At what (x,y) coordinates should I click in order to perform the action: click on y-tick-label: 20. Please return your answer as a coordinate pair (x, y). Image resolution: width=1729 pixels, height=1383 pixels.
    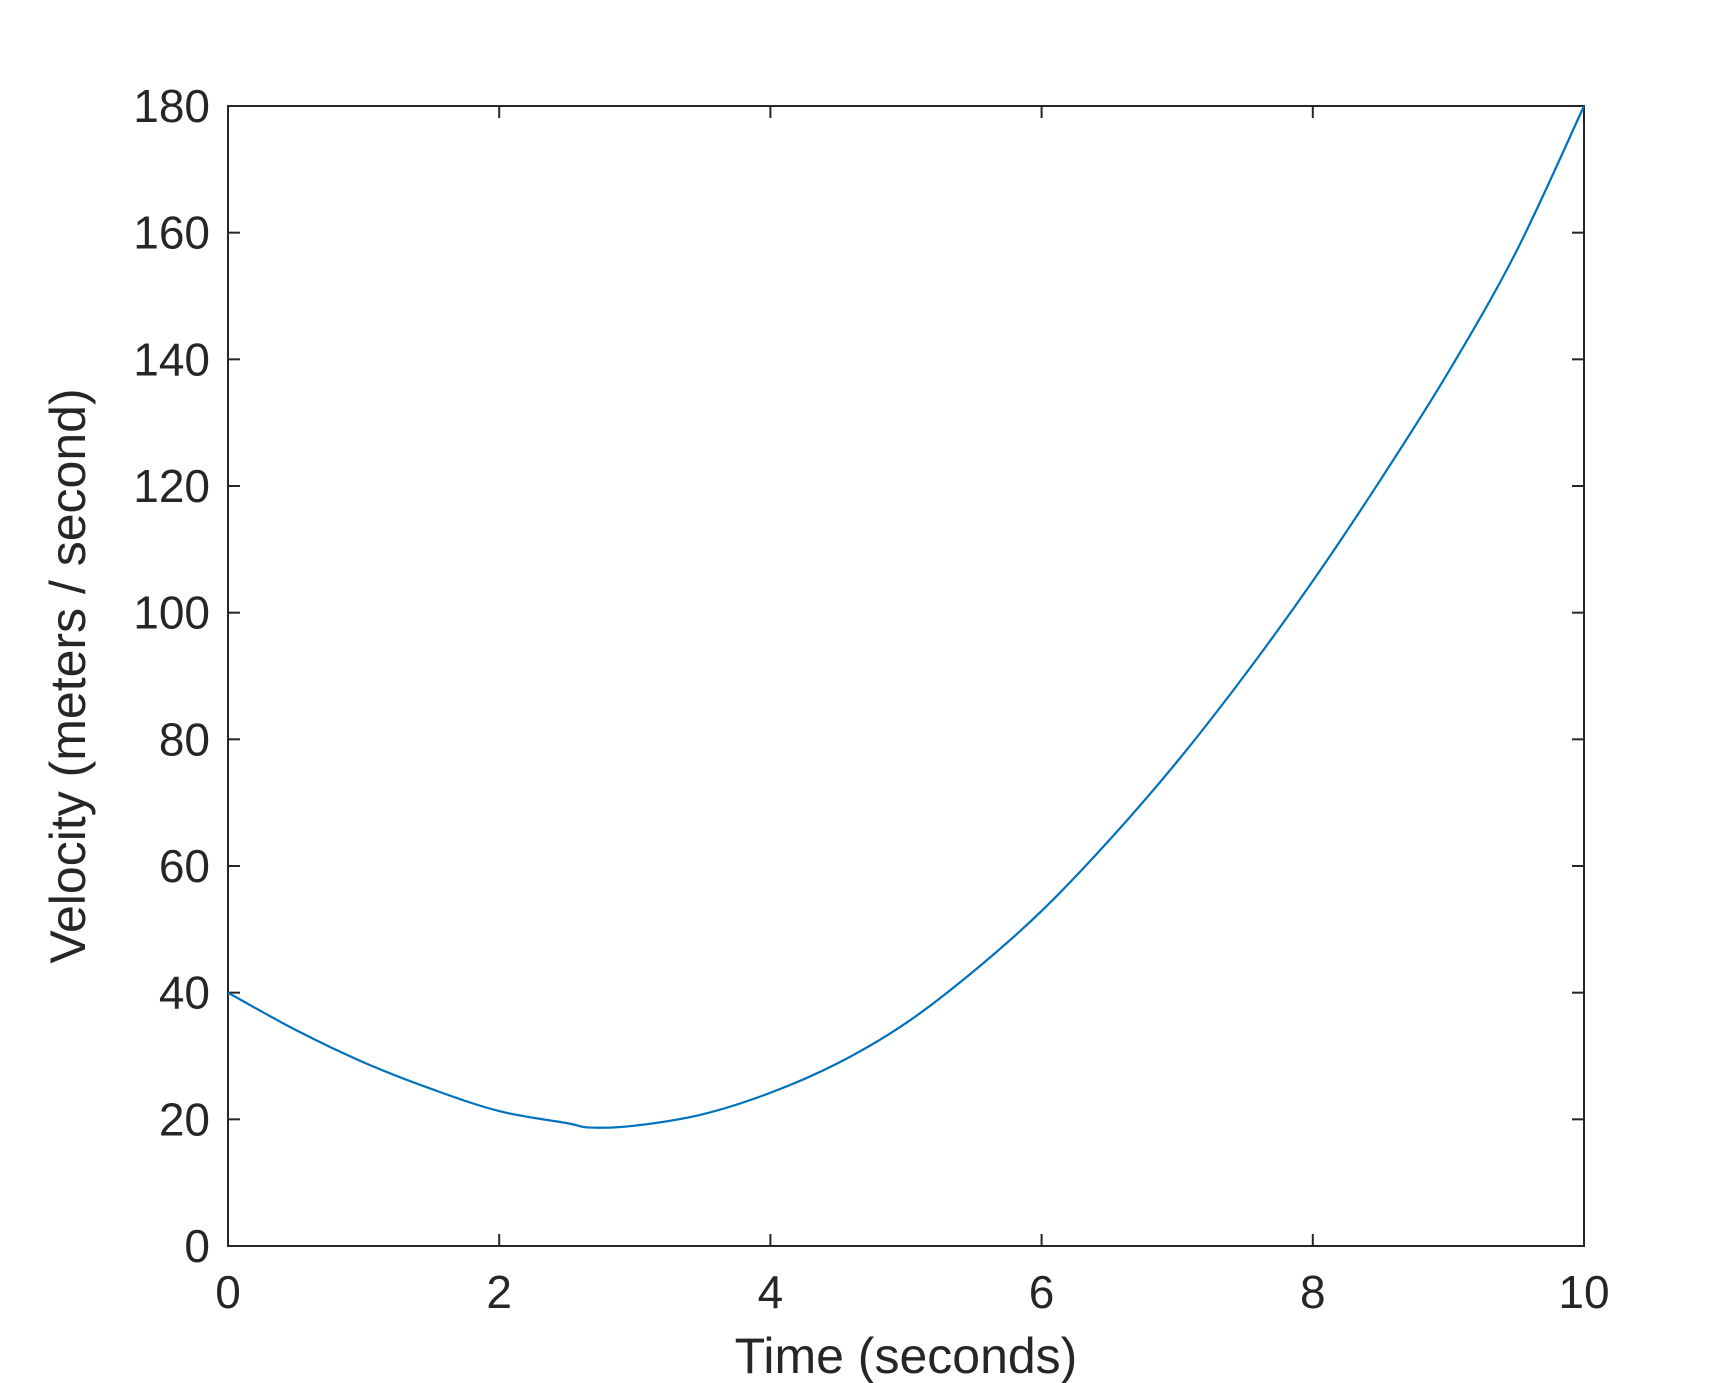
    Looking at the image, I should click on (184, 1119).